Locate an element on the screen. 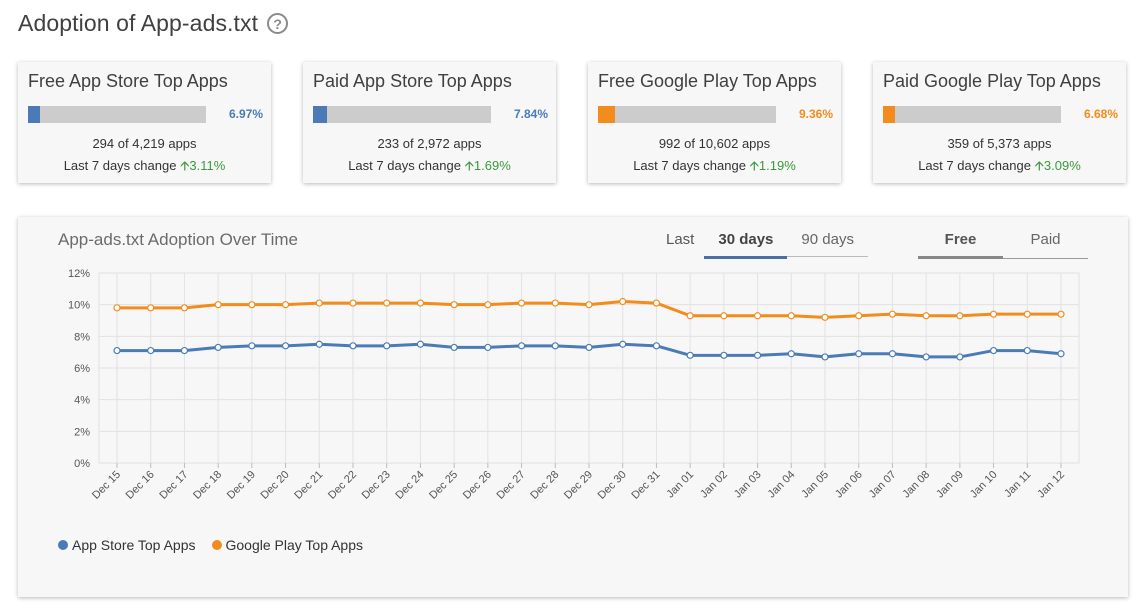  x-tick-label: Dec 26 is located at coordinates (477, 485).